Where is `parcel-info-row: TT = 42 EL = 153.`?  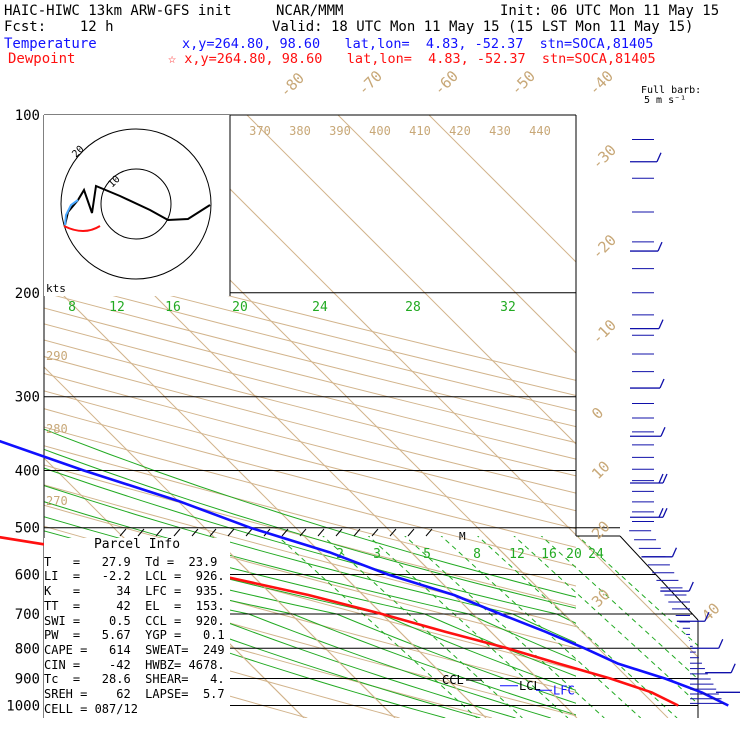
parcel-info-row: TT = 42 EL = 153. is located at coordinates (134, 605).